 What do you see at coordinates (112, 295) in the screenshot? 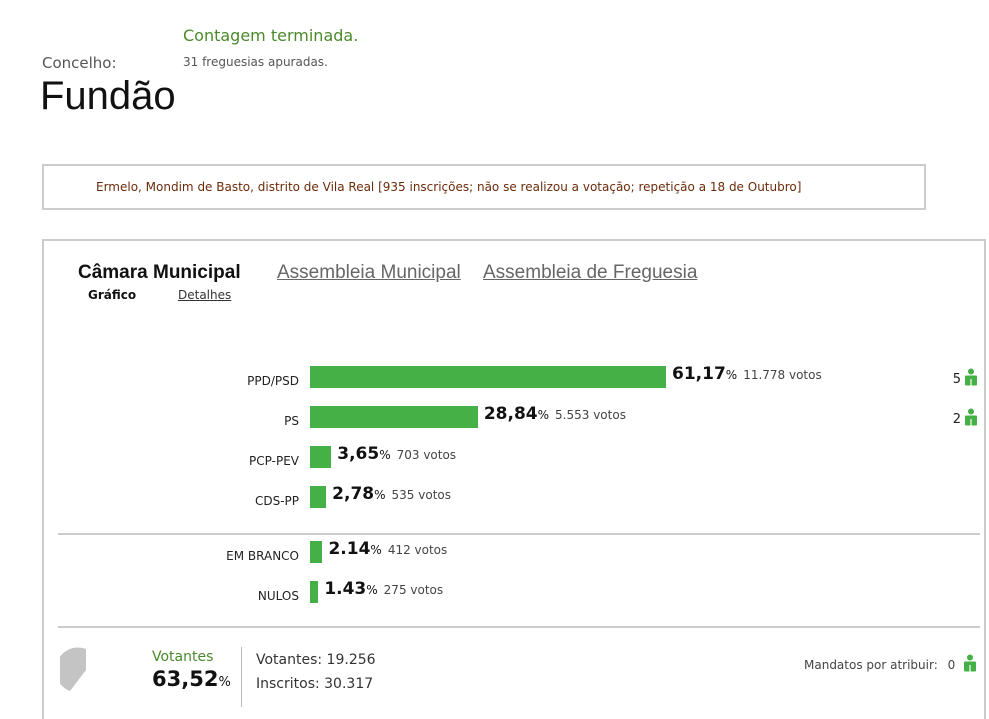
I see `subtab-grafico: Gráfico` at bounding box center [112, 295].